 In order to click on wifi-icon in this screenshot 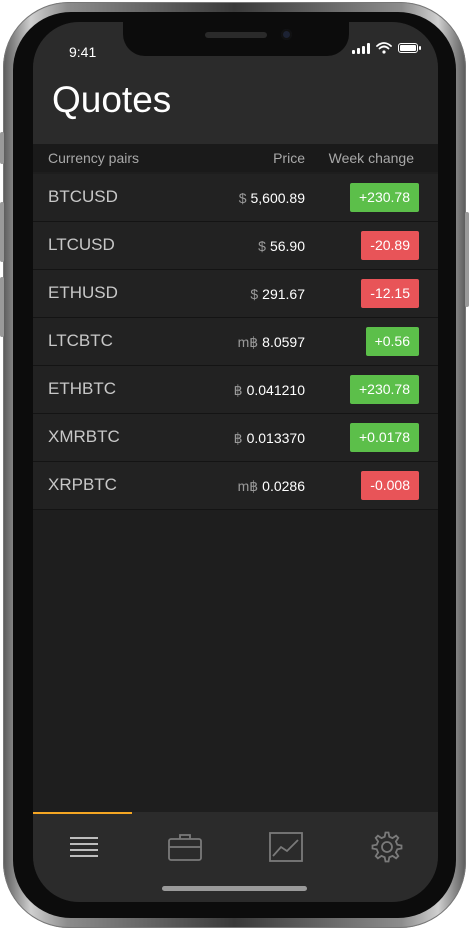, I will do `click(384, 48)`.